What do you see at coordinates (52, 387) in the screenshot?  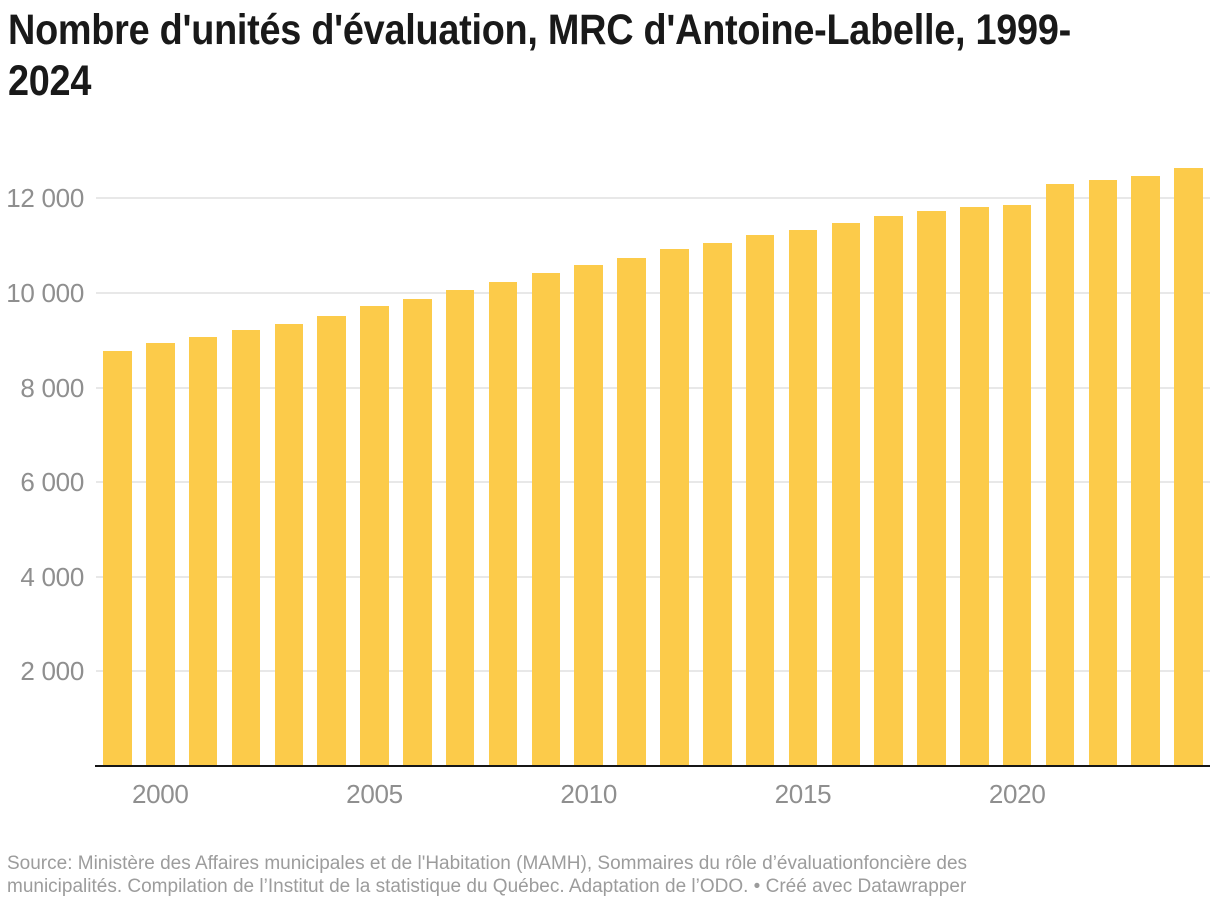 I see `y-axis-tick-label: 8 000` at bounding box center [52, 387].